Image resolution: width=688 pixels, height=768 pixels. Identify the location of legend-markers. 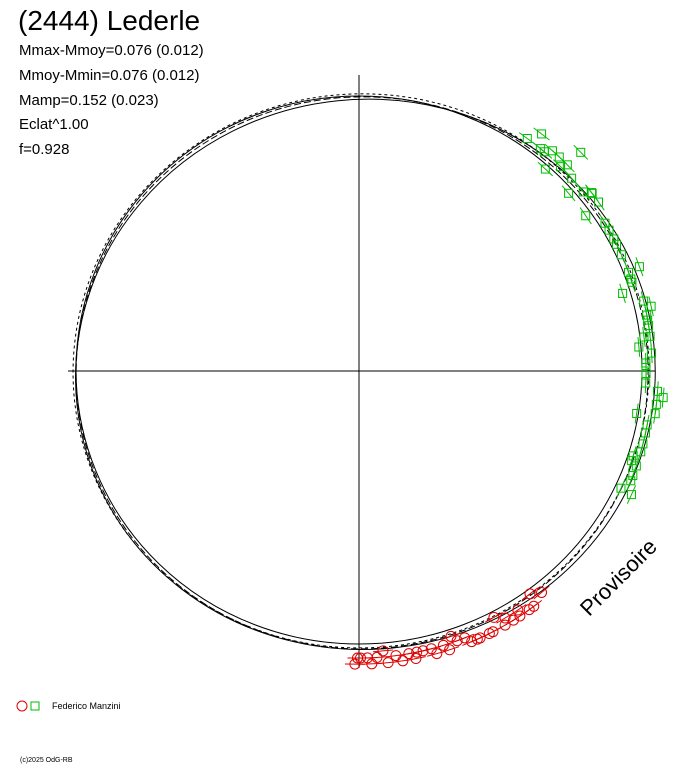
(28, 706).